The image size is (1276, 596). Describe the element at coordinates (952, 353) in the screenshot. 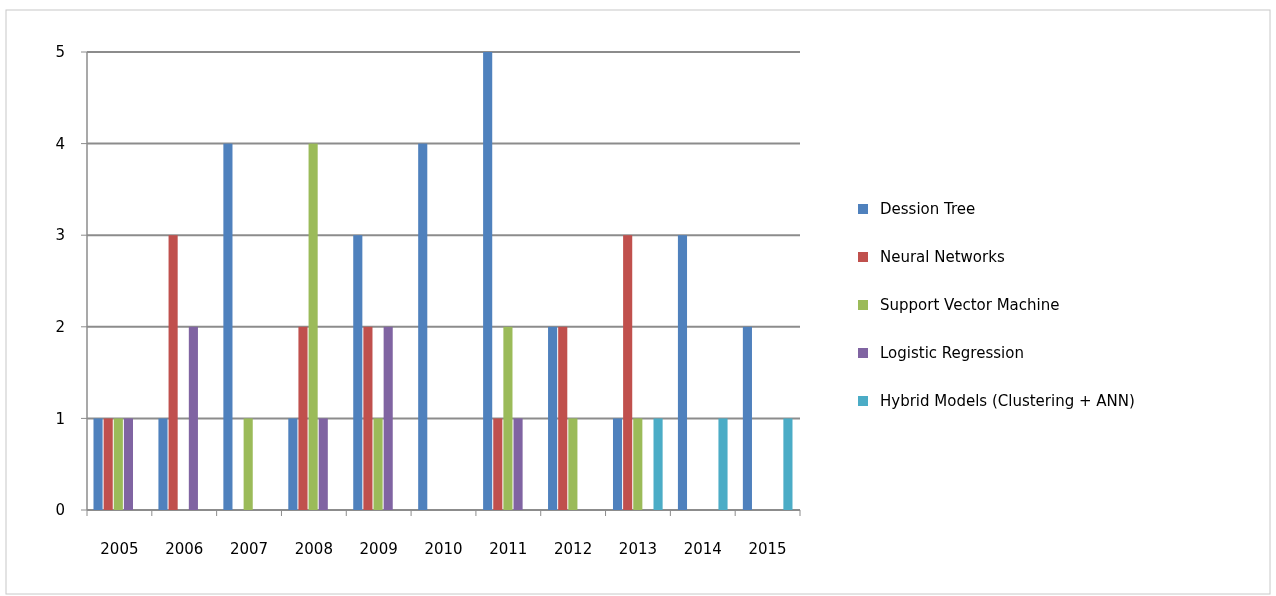

I see `legend-label: Logistic Regression` at that location.